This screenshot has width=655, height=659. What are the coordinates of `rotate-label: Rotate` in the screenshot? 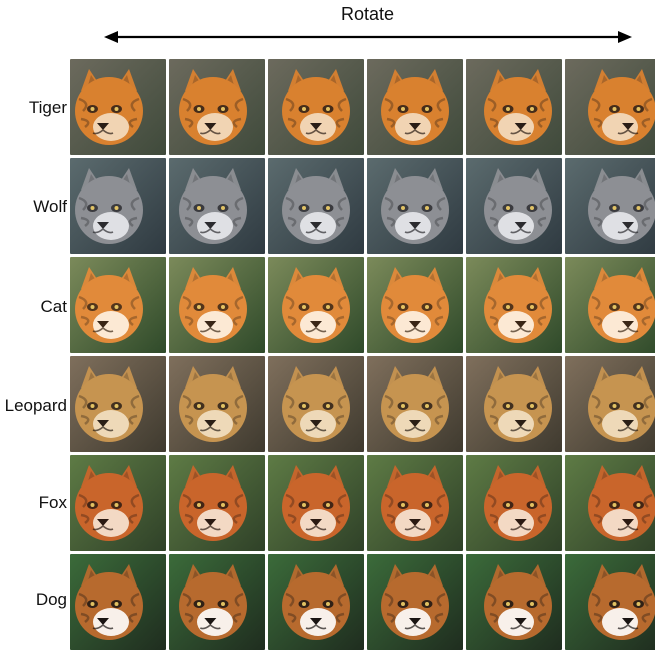 It's located at (367, 14).